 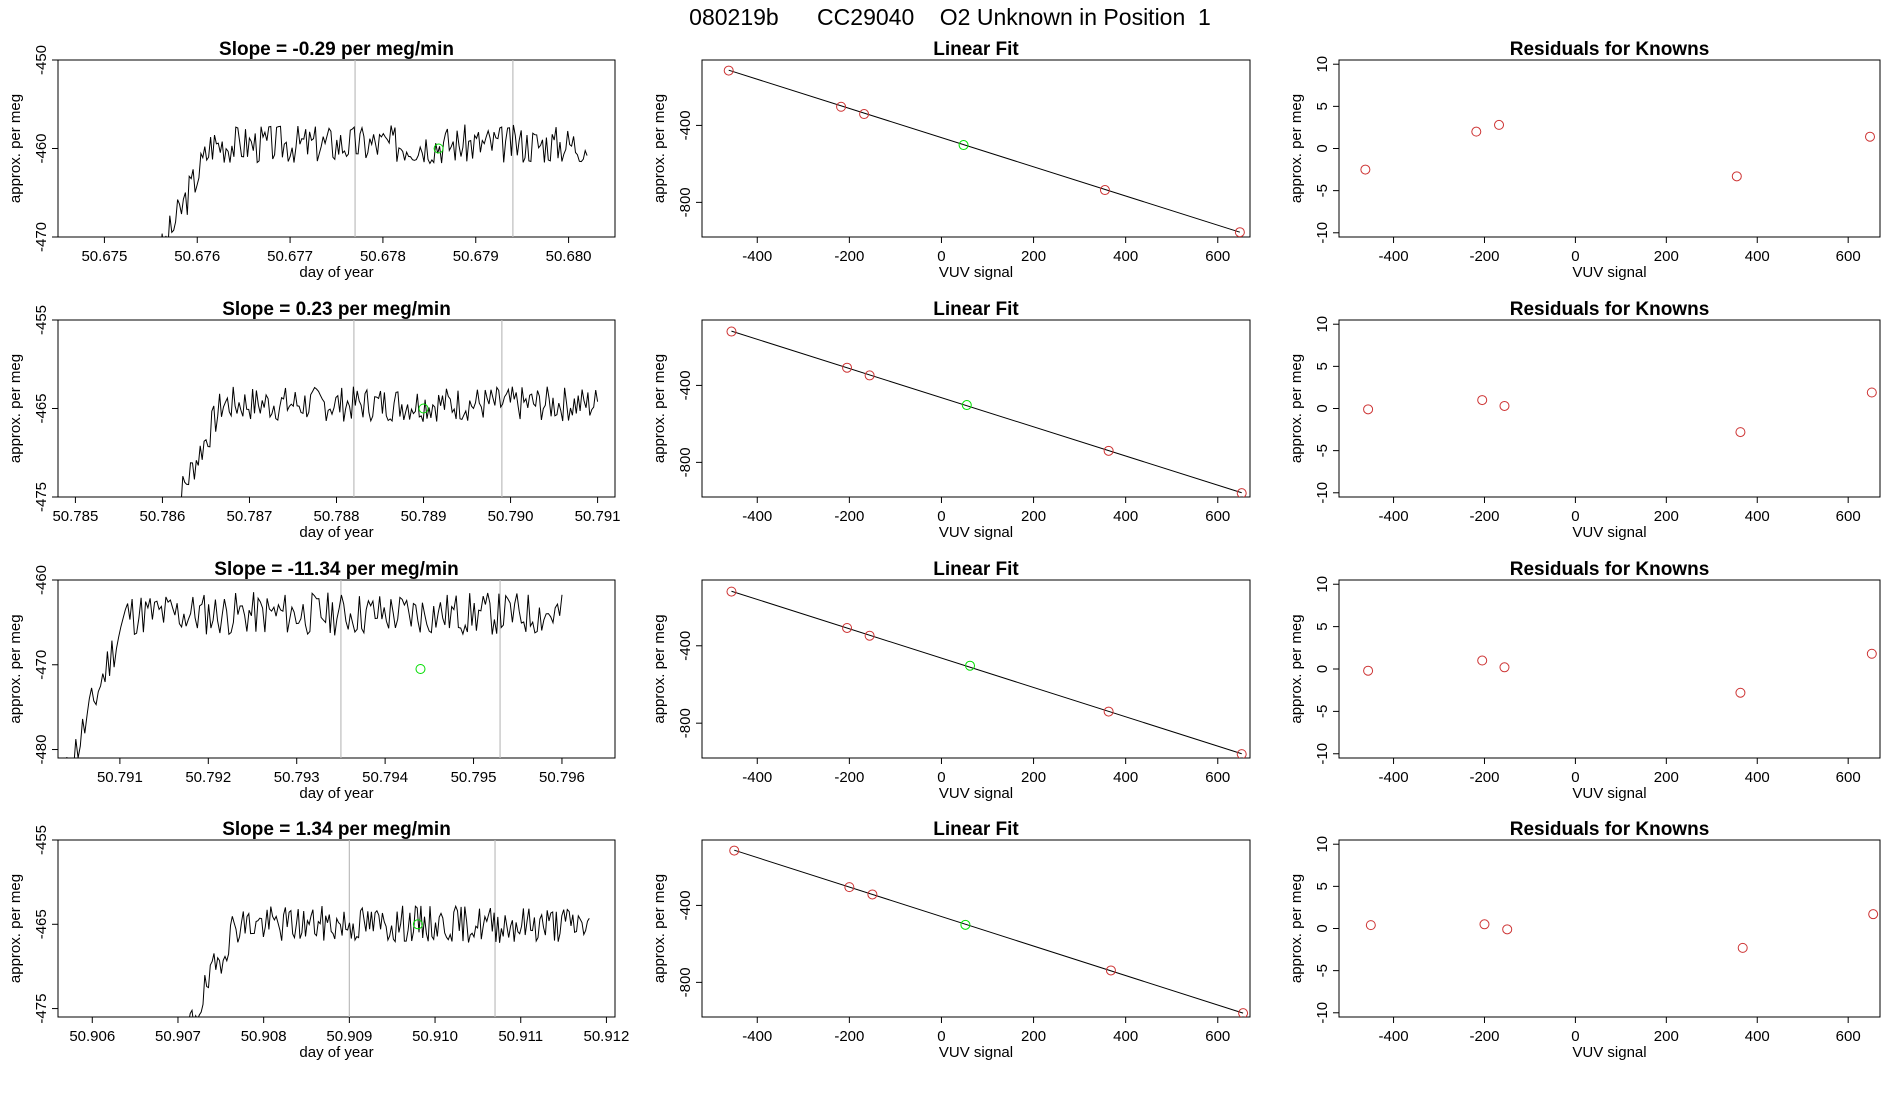 I want to click on x-tick-label: 50.675, so click(x=104, y=256).